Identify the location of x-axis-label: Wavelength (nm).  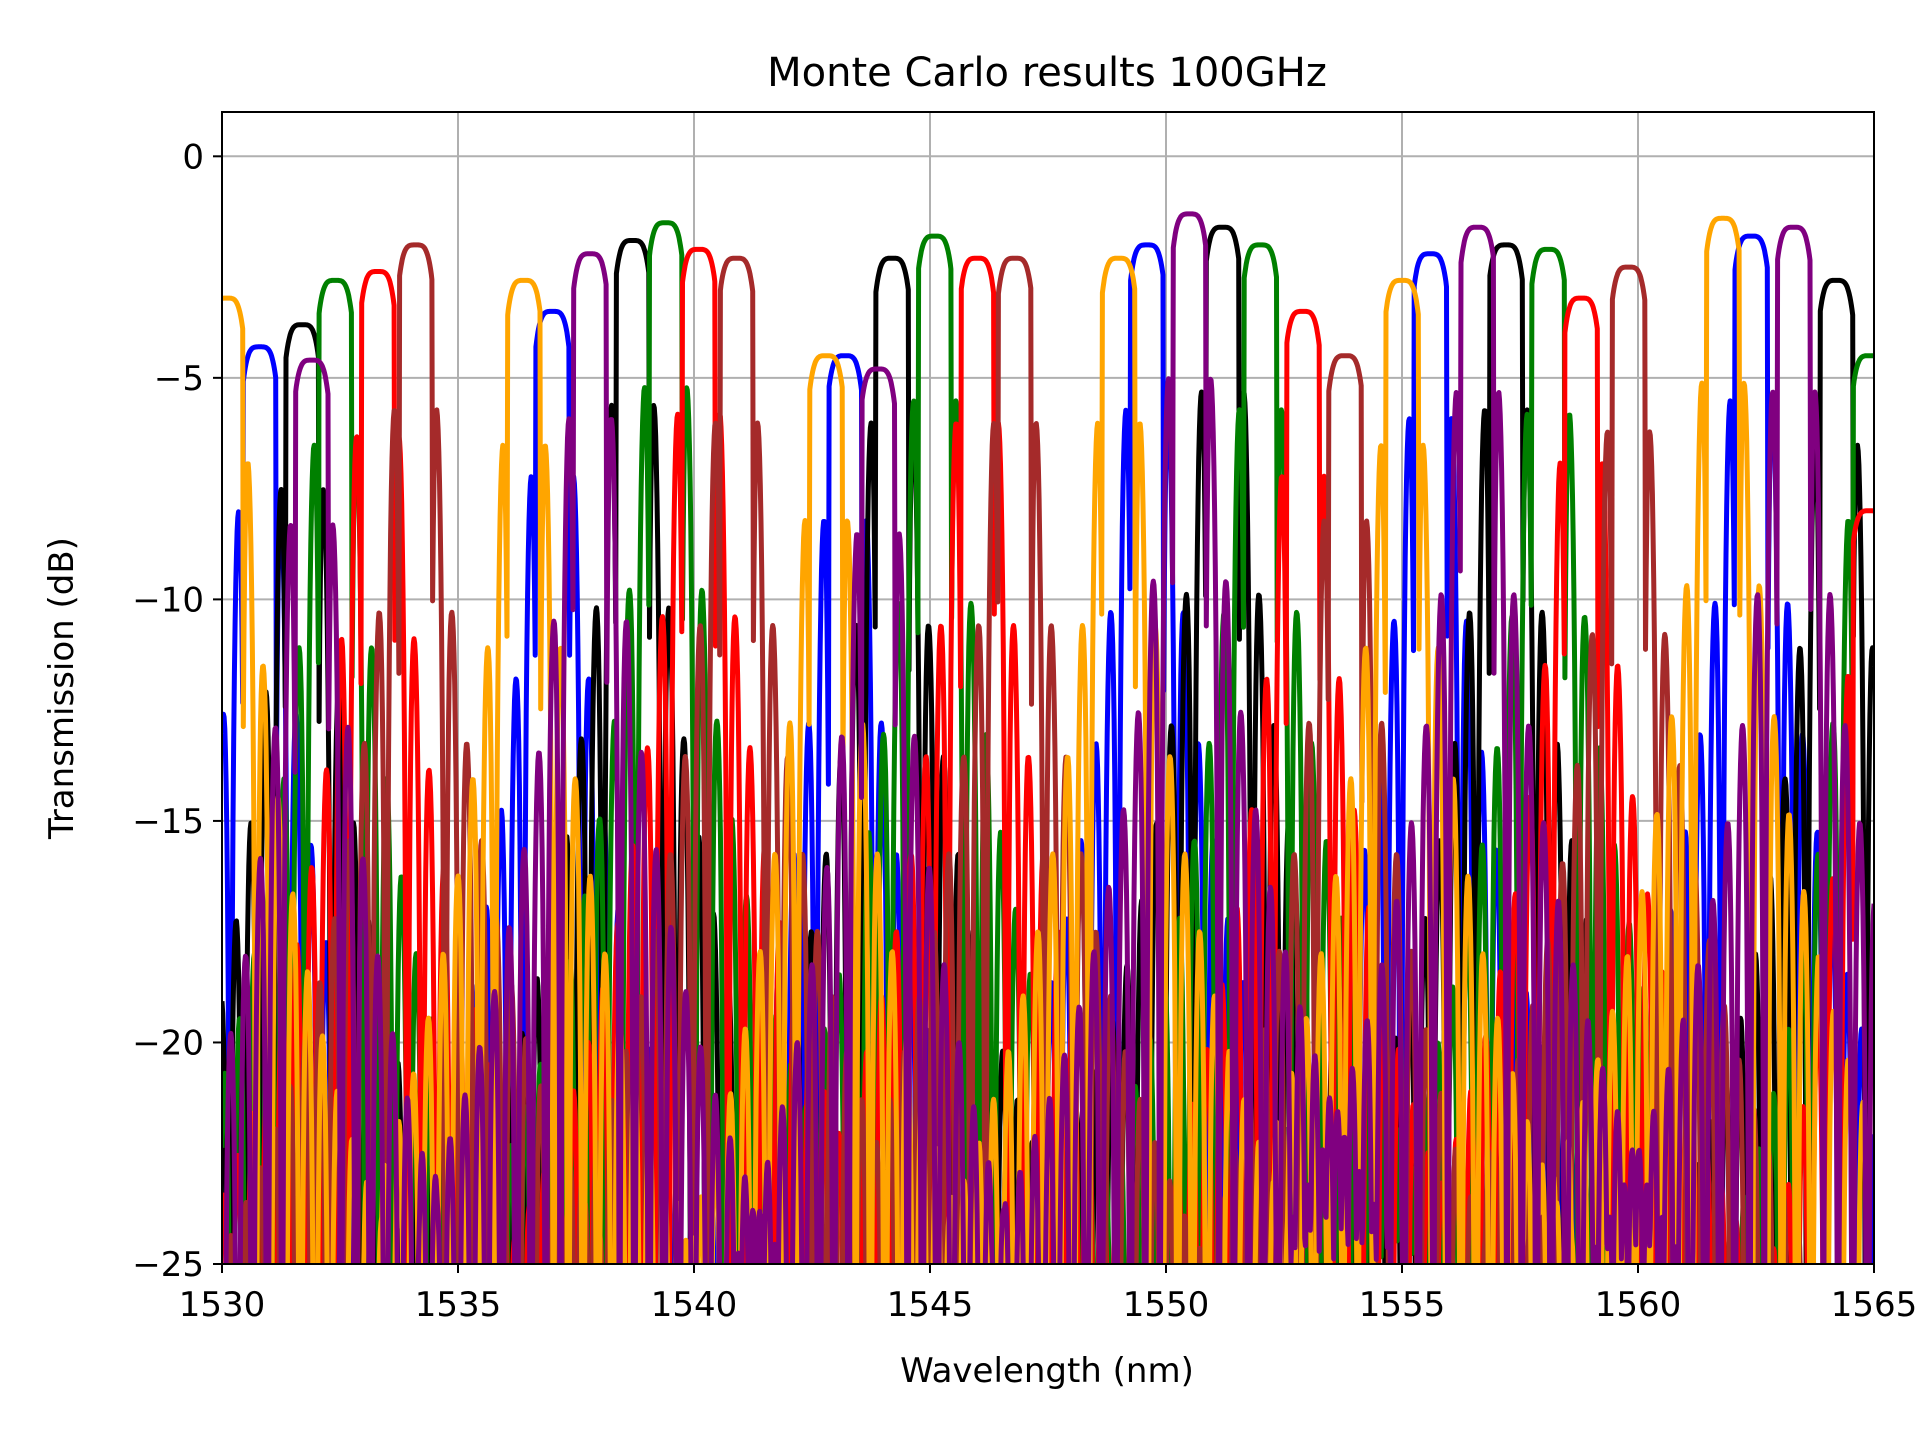
(1047, 1371).